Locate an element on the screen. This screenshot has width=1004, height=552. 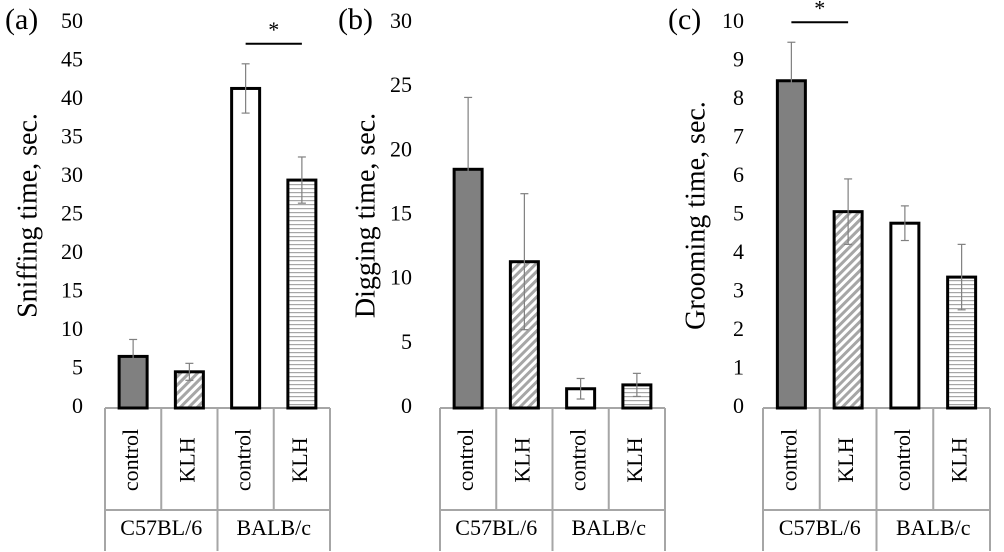
y-axis-title: Grooming time, sec. is located at coordinates (695, 215).